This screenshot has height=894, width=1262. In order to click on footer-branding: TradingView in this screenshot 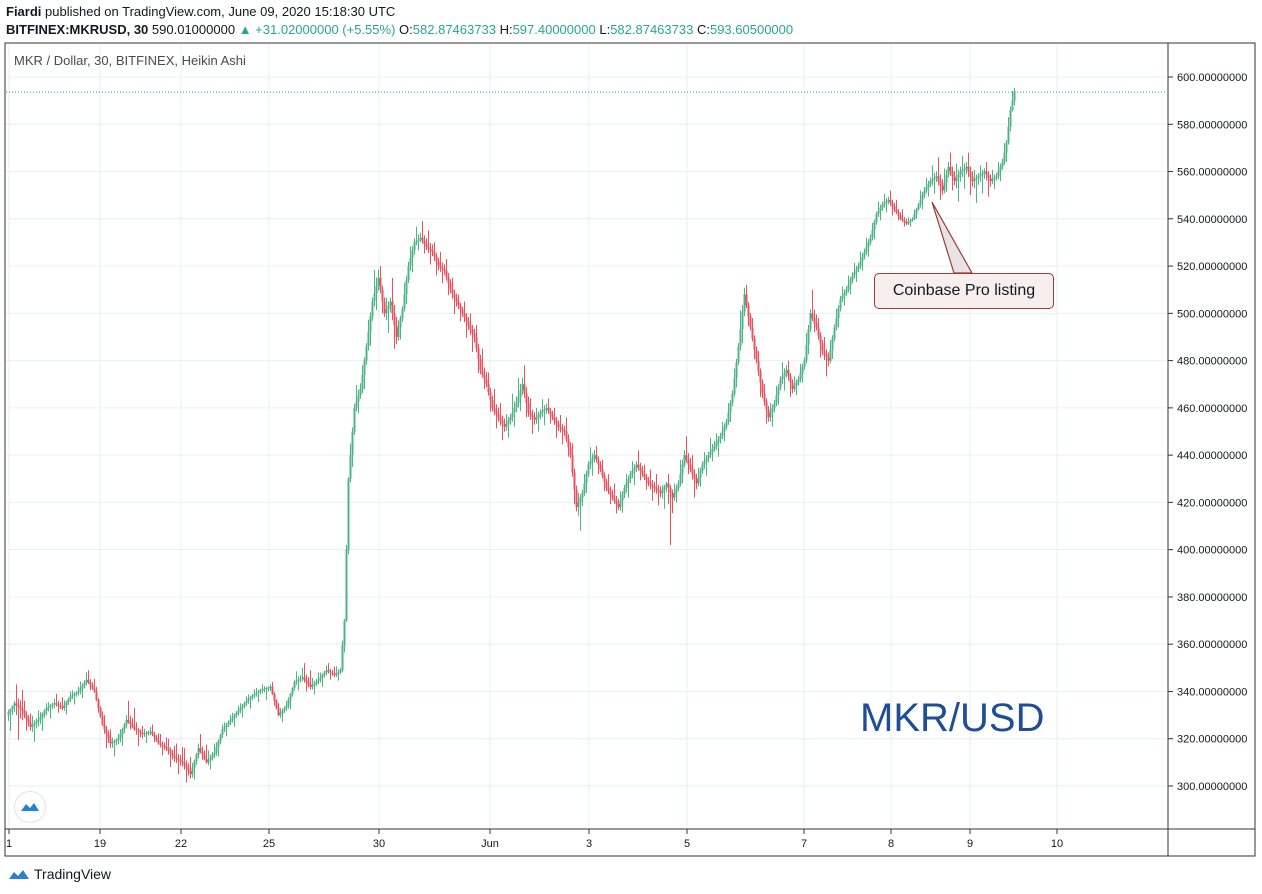, I will do `click(59, 874)`.